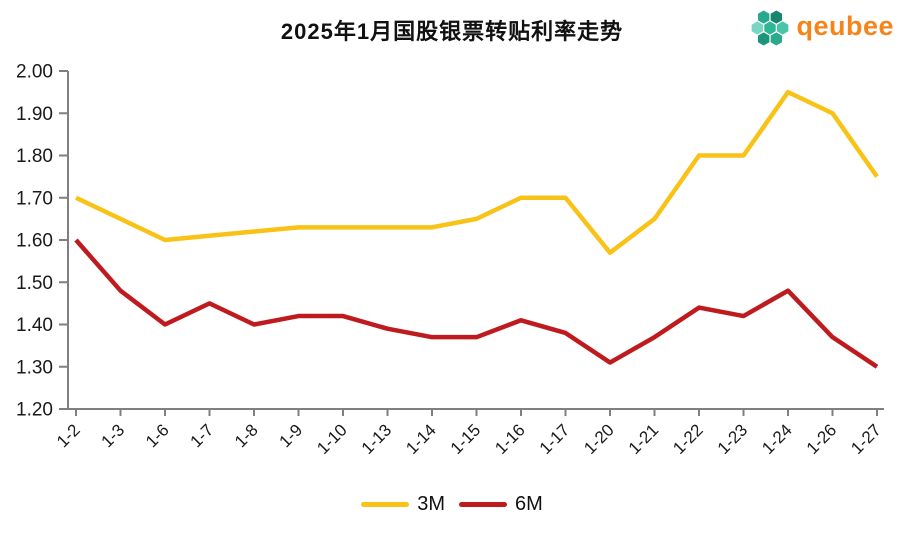 The image size is (904, 533). I want to click on x-axis-tick-label: 1-14, so click(420, 438).